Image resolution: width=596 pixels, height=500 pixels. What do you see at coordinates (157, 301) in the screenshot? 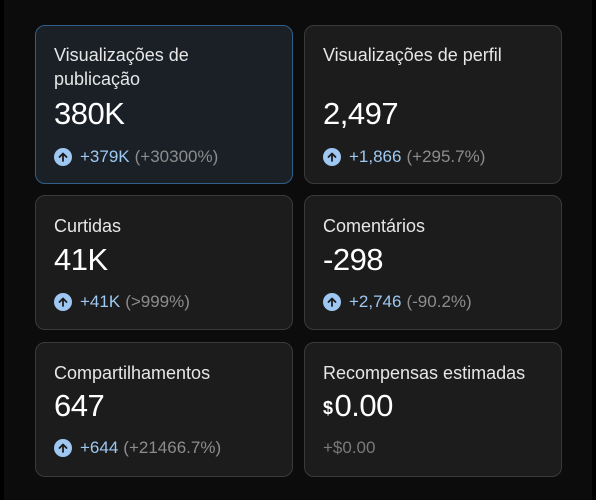
I see `card-percent: (>999%)` at bounding box center [157, 301].